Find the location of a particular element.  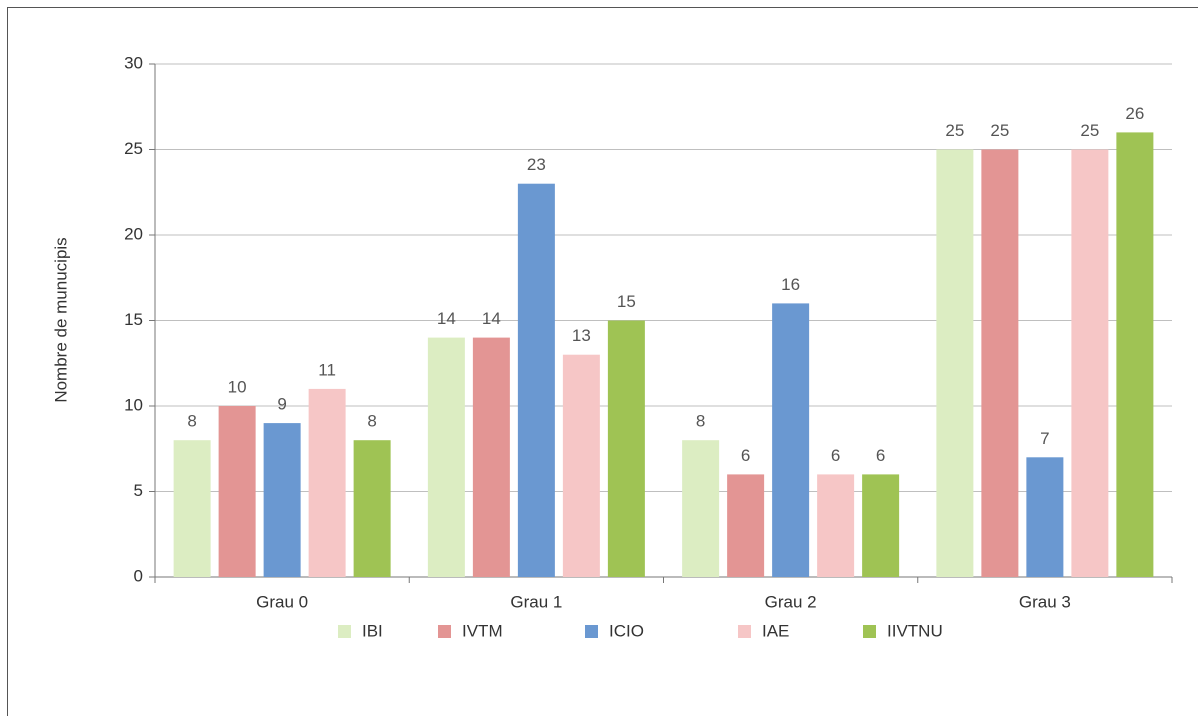

x-tick-label: Grau 0 is located at coordinates (282, 601).